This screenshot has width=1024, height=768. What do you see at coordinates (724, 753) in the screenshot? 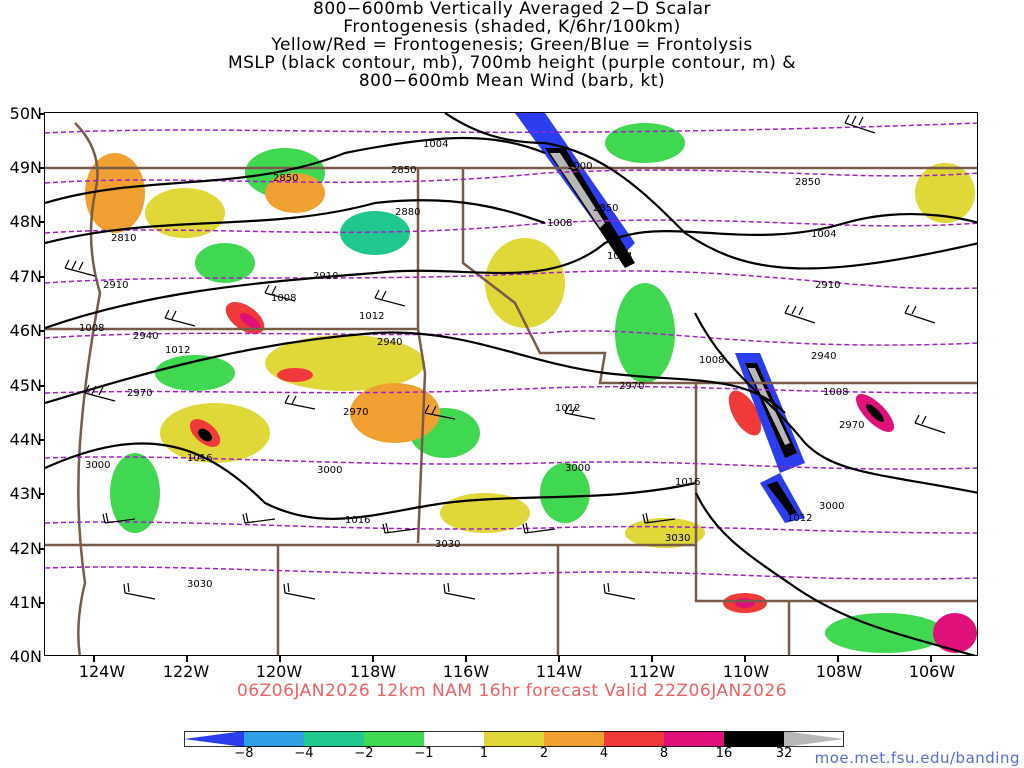
I see `colorbar-label: 16` at bounding box center [724, 753].